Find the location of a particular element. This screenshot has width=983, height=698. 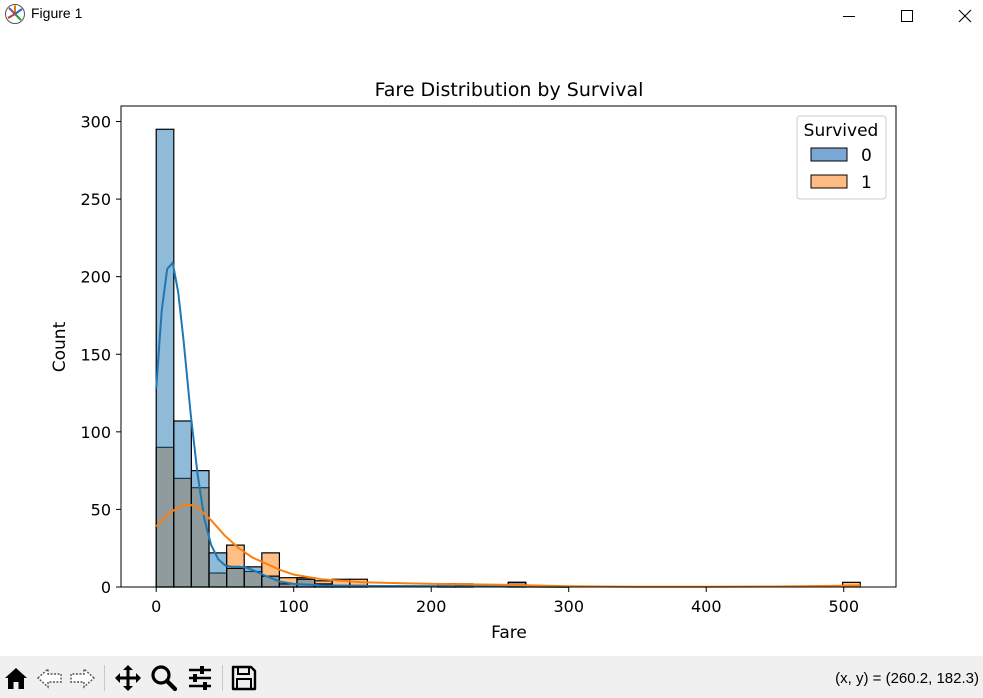

home-button is located at coordinates (16, 678).